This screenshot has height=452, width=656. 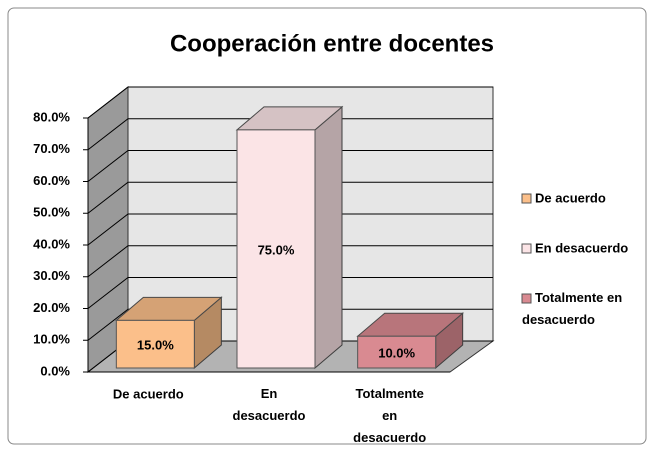 What do you see at coordinates (51, 116) in the screenshot?
I see `y-tick-label: 80.0%` at bounding box center [51, 116].